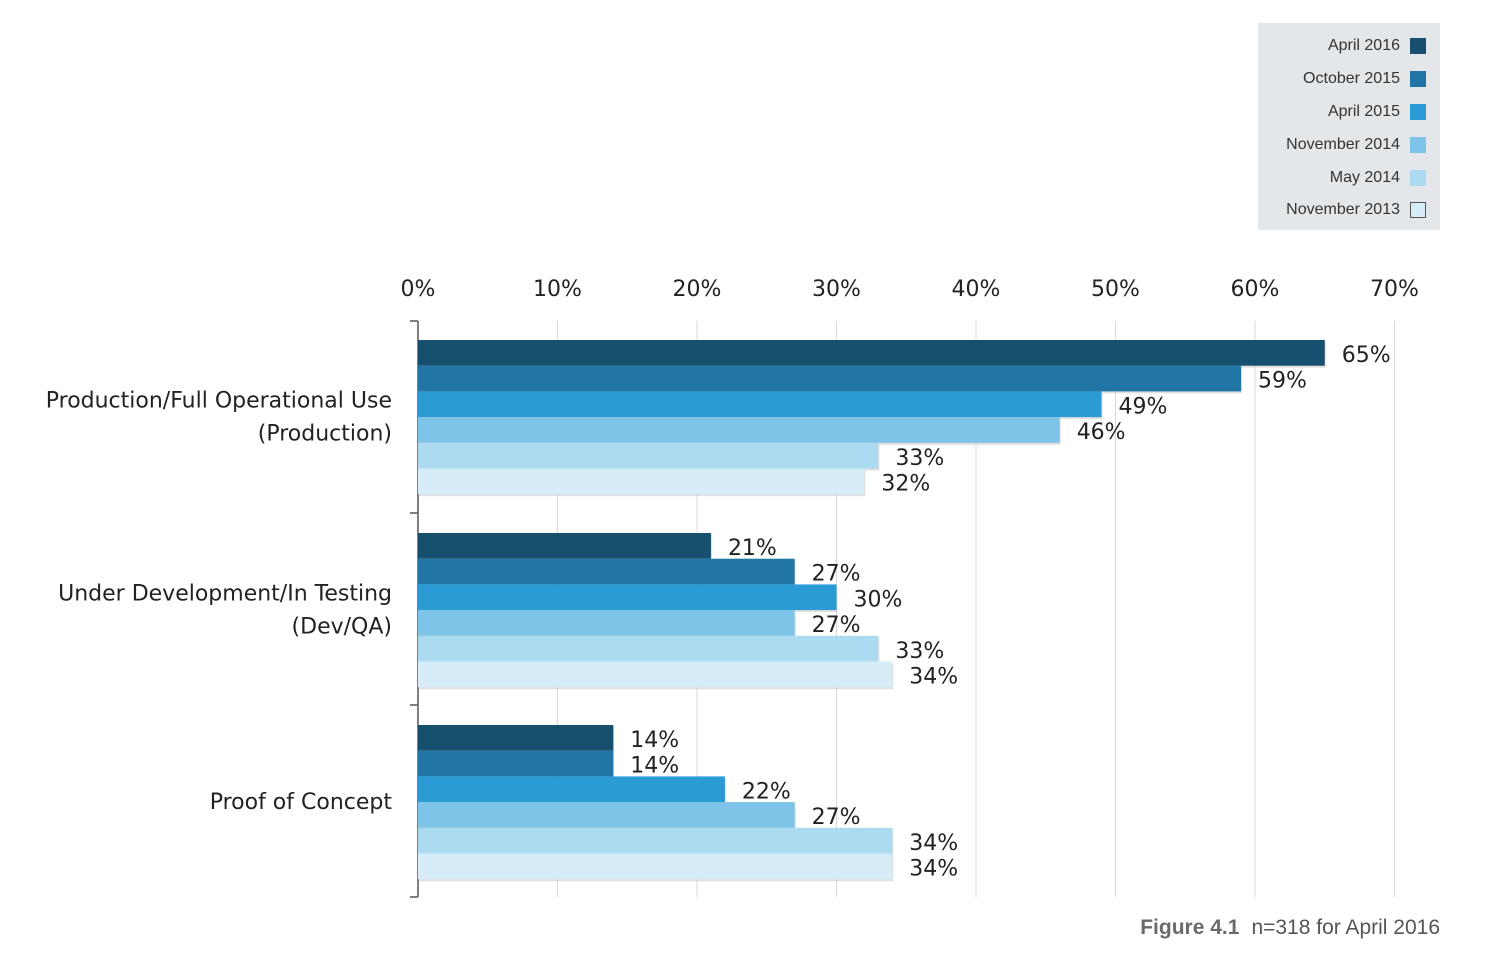 This screenshot has height=965, width=1486. I want to click on legend-label: November 2013, so click(1343, 210).